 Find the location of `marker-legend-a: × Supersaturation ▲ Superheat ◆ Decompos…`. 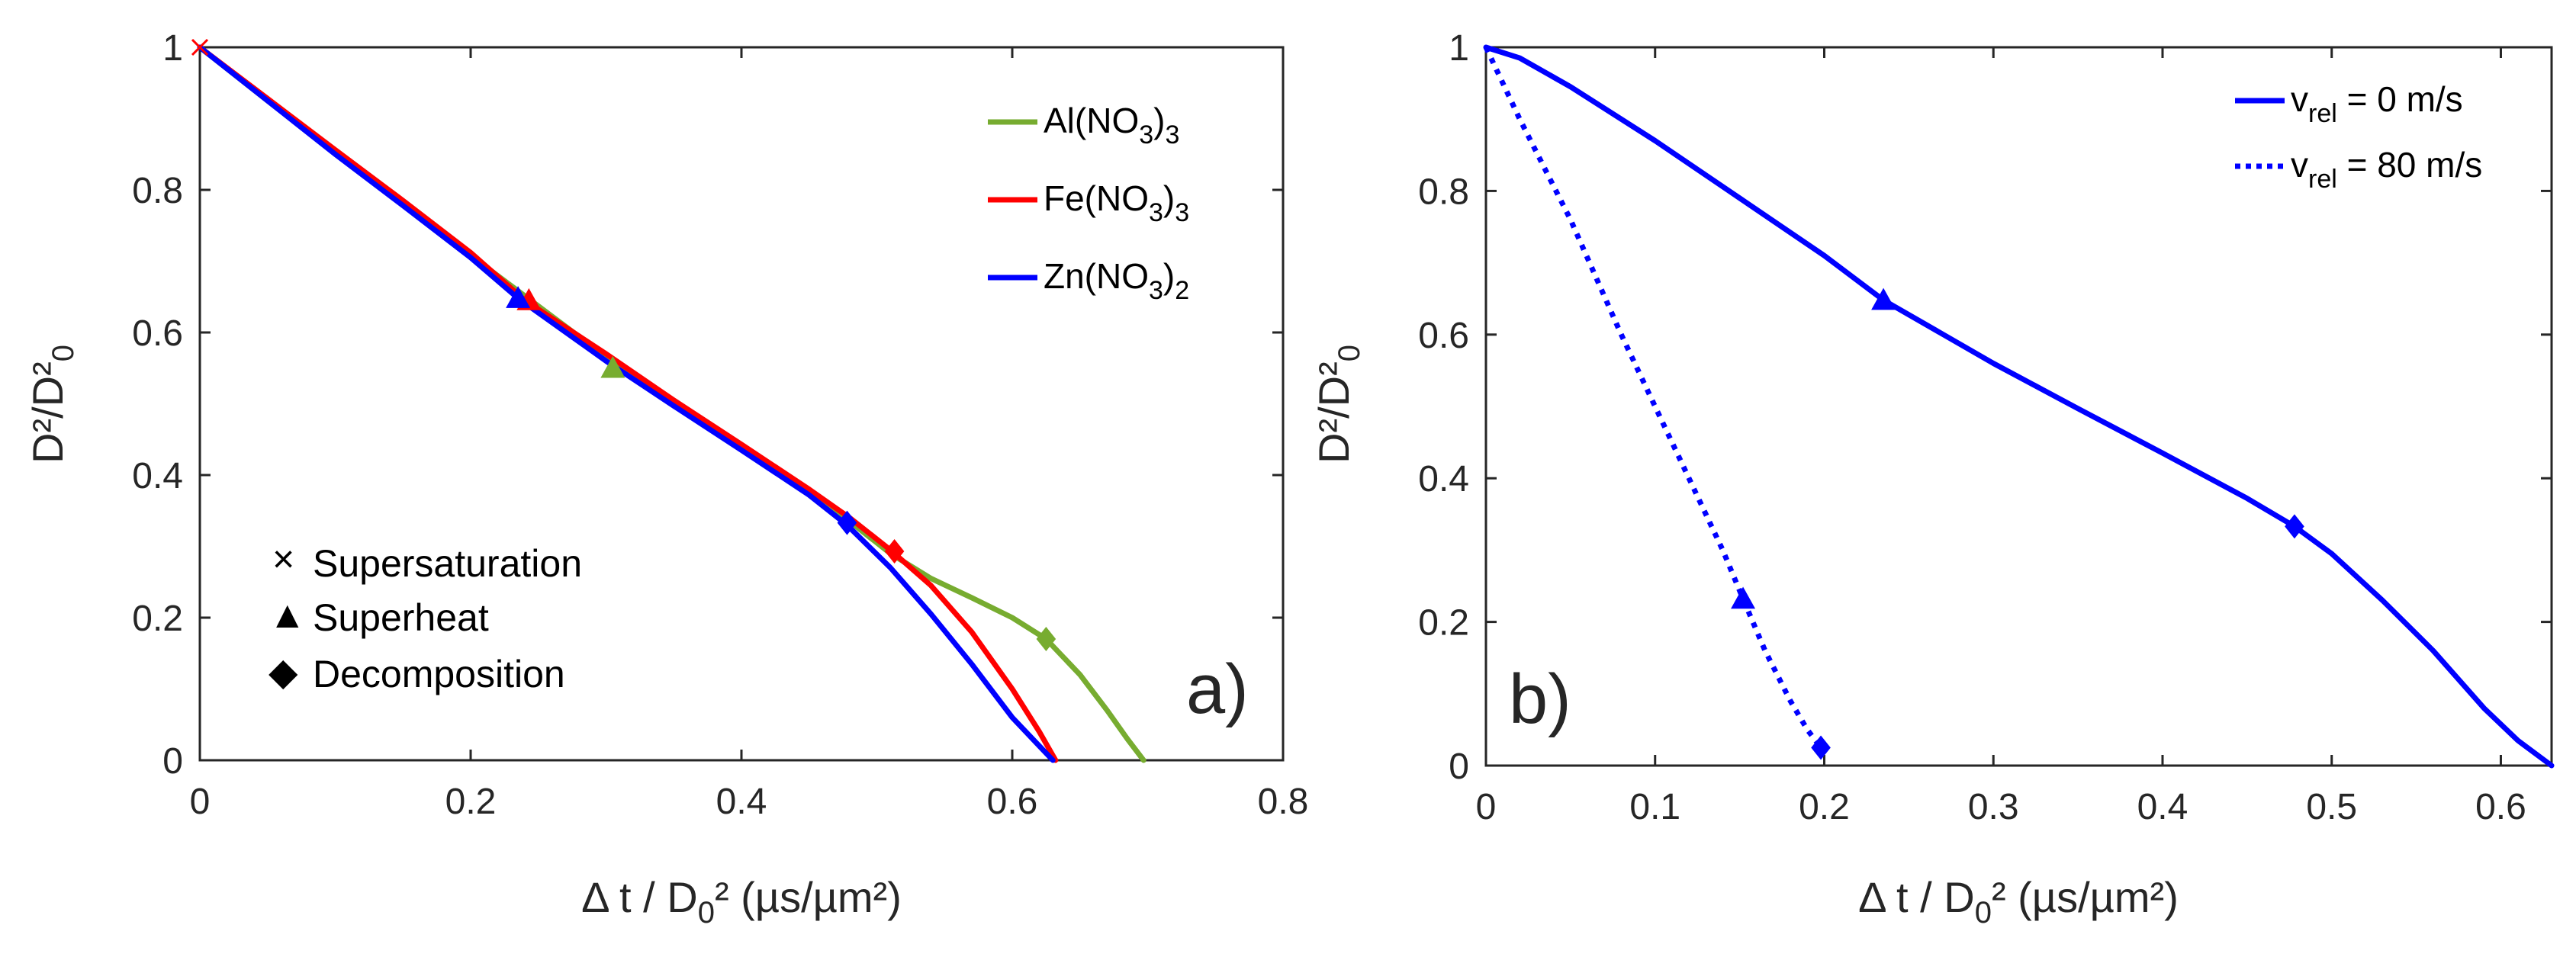

marker-legend-a: × Supersaturation ▲ Superheat ◆ Decompos… is located at coordinates (426, 616).